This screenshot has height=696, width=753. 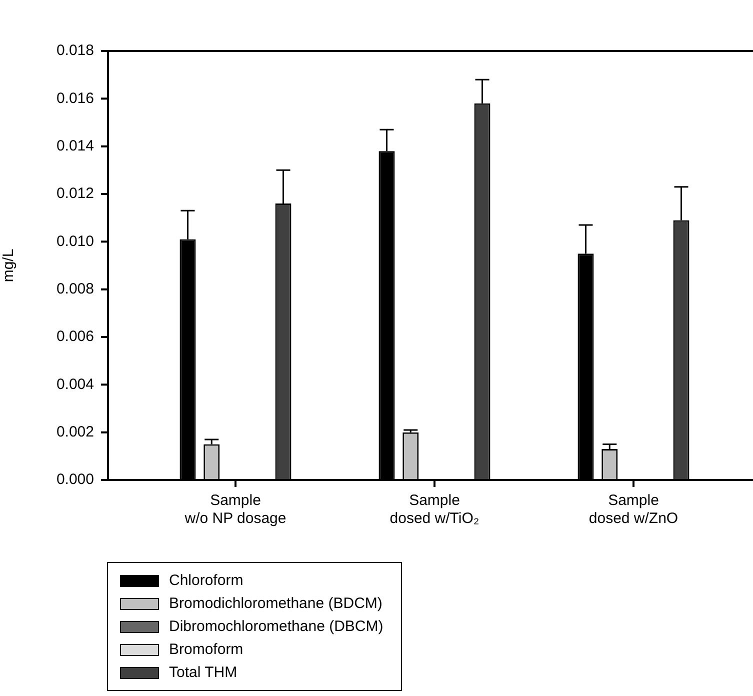 What do you see at coordinates (9, 265) in the screenshot?
I see `y-axis-title: mg/L` at bounding box center [9, 265].